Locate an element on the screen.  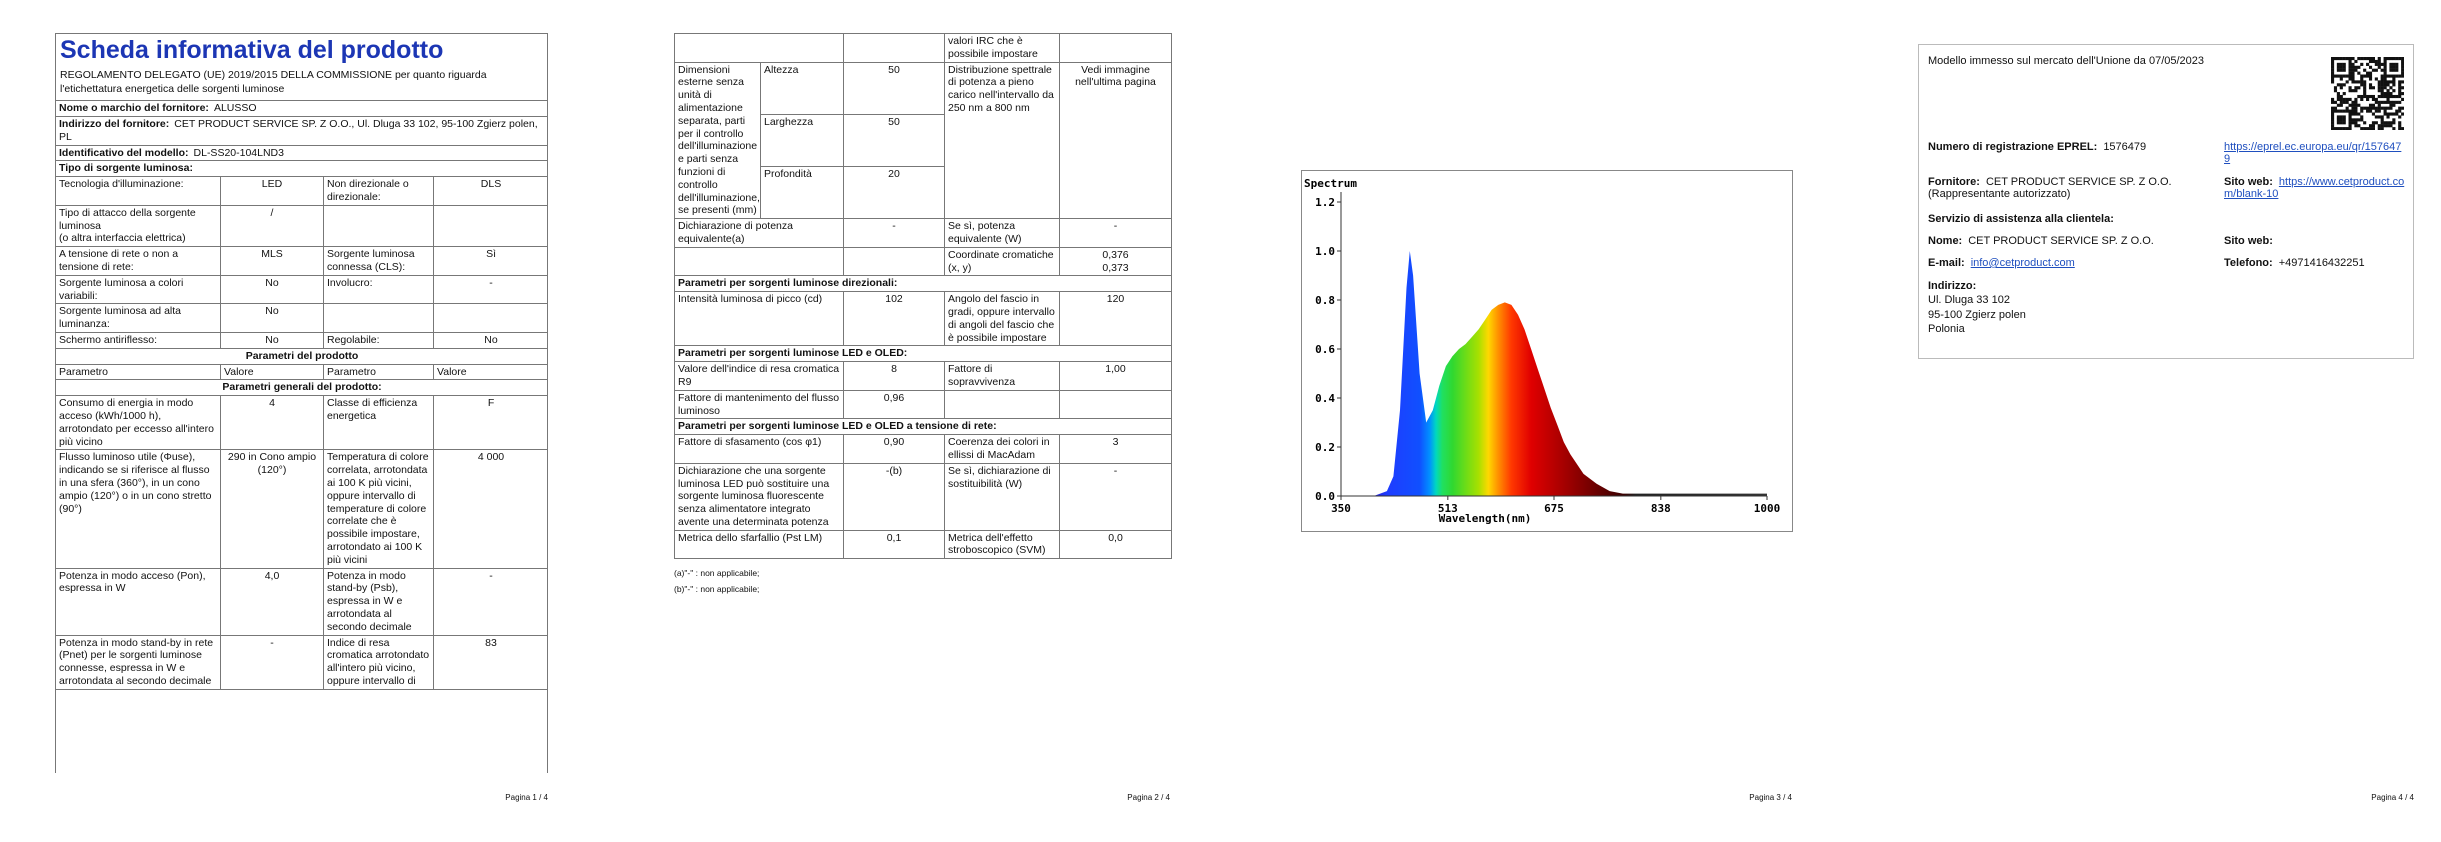
value: DL-SS20-104LND3 is located at coordinates (238, 152).